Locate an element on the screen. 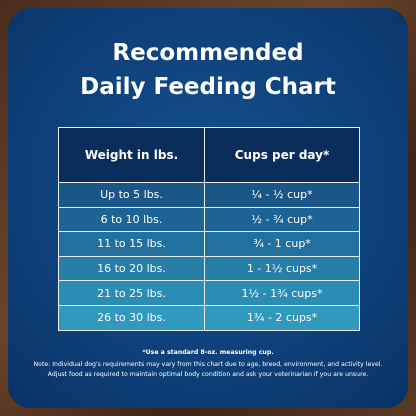 The image size is (416, 416). header-cell: Cups per day* is located at coordinates (282, 155).